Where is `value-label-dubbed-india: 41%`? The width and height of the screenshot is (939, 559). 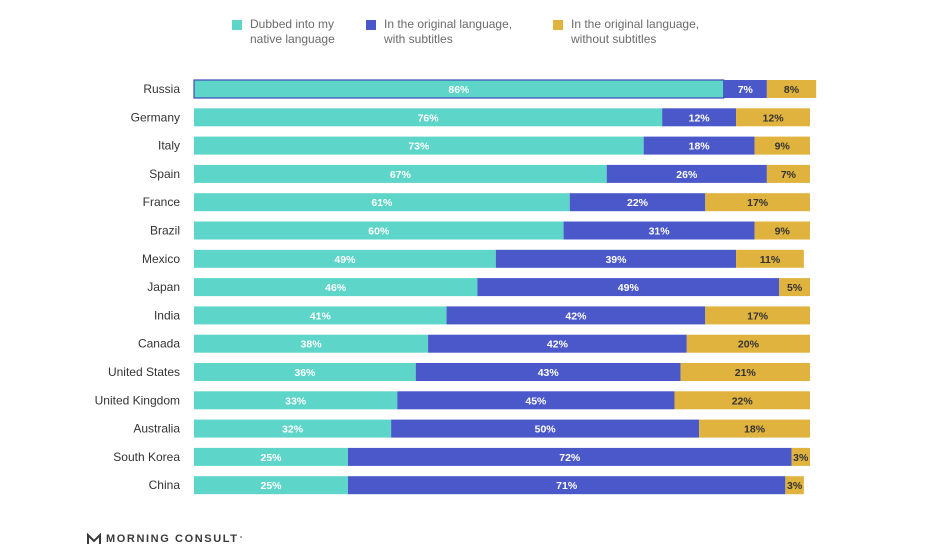 value-label-dubbed-india: 41% is located at coordinates (321, 316).